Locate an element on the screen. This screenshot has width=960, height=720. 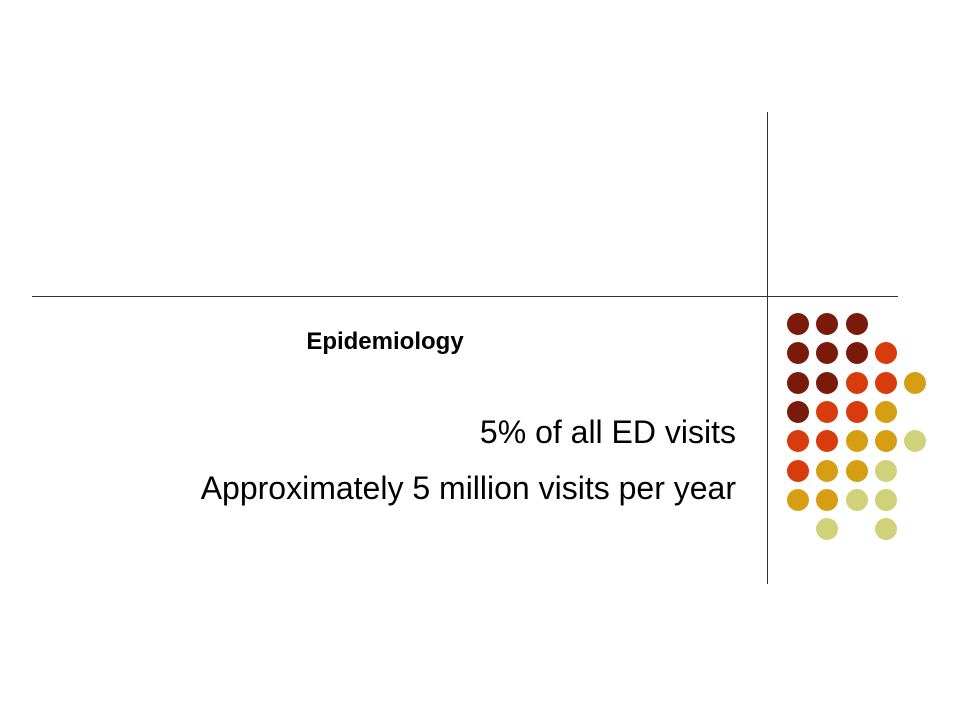
bullet-ed-visits: 5% of all ED visits is located at coordinates (607, 432).